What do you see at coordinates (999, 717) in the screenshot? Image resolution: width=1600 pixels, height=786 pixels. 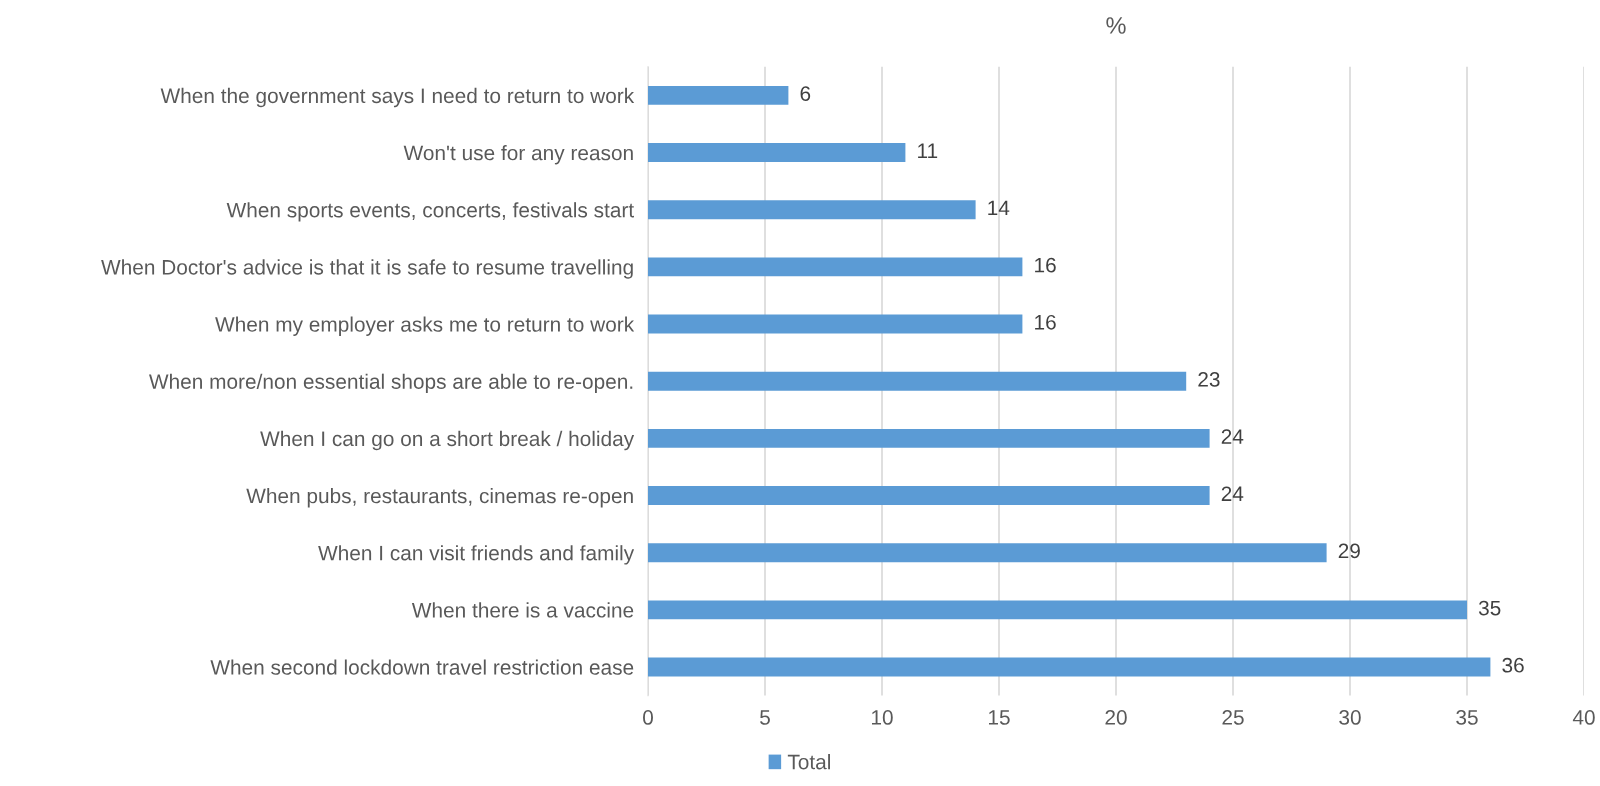 I see `x-tick-label: 15` at bounding box center [999, 717].